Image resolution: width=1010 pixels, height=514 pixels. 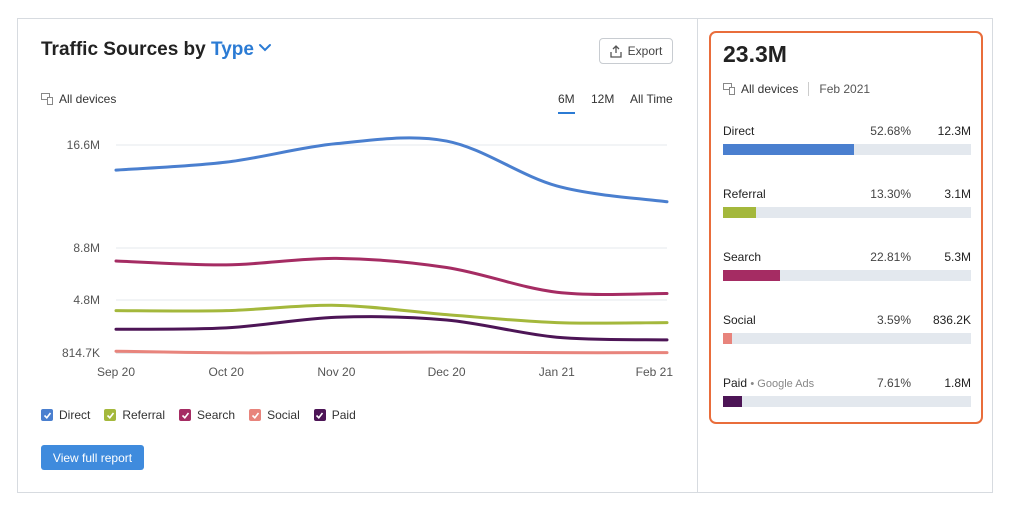 I want to click on row-name-text: Search, so click(x=742, y=257).